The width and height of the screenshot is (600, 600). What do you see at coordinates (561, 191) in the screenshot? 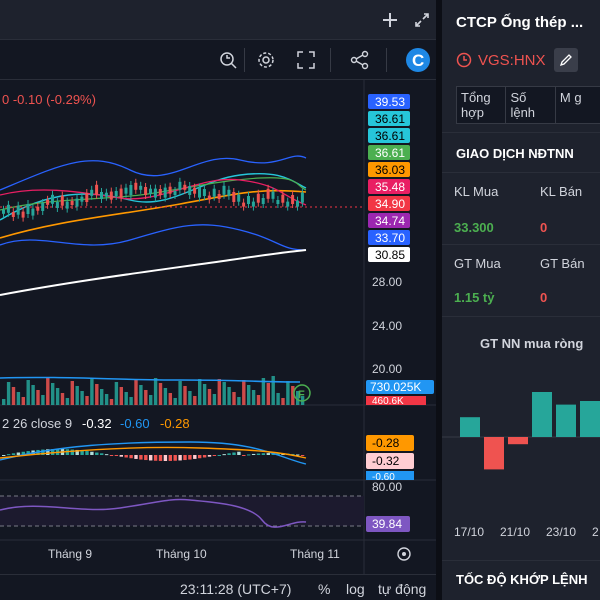
I see `kl-ban-label: KL Bán` at bounding box center [561, 191].